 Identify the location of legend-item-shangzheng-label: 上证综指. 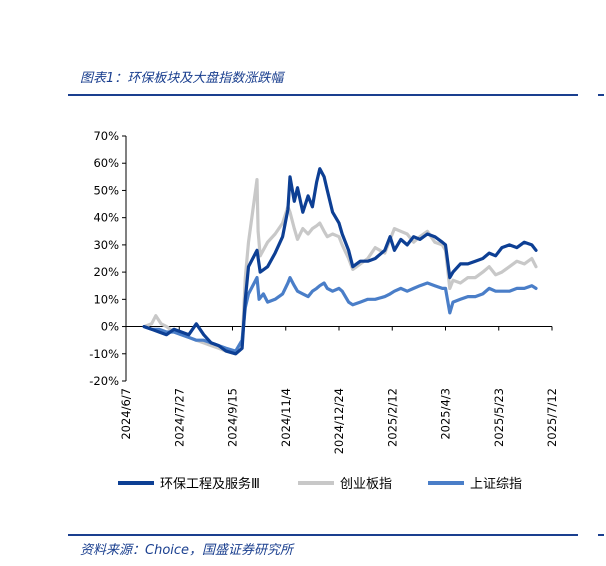
(496, 484).